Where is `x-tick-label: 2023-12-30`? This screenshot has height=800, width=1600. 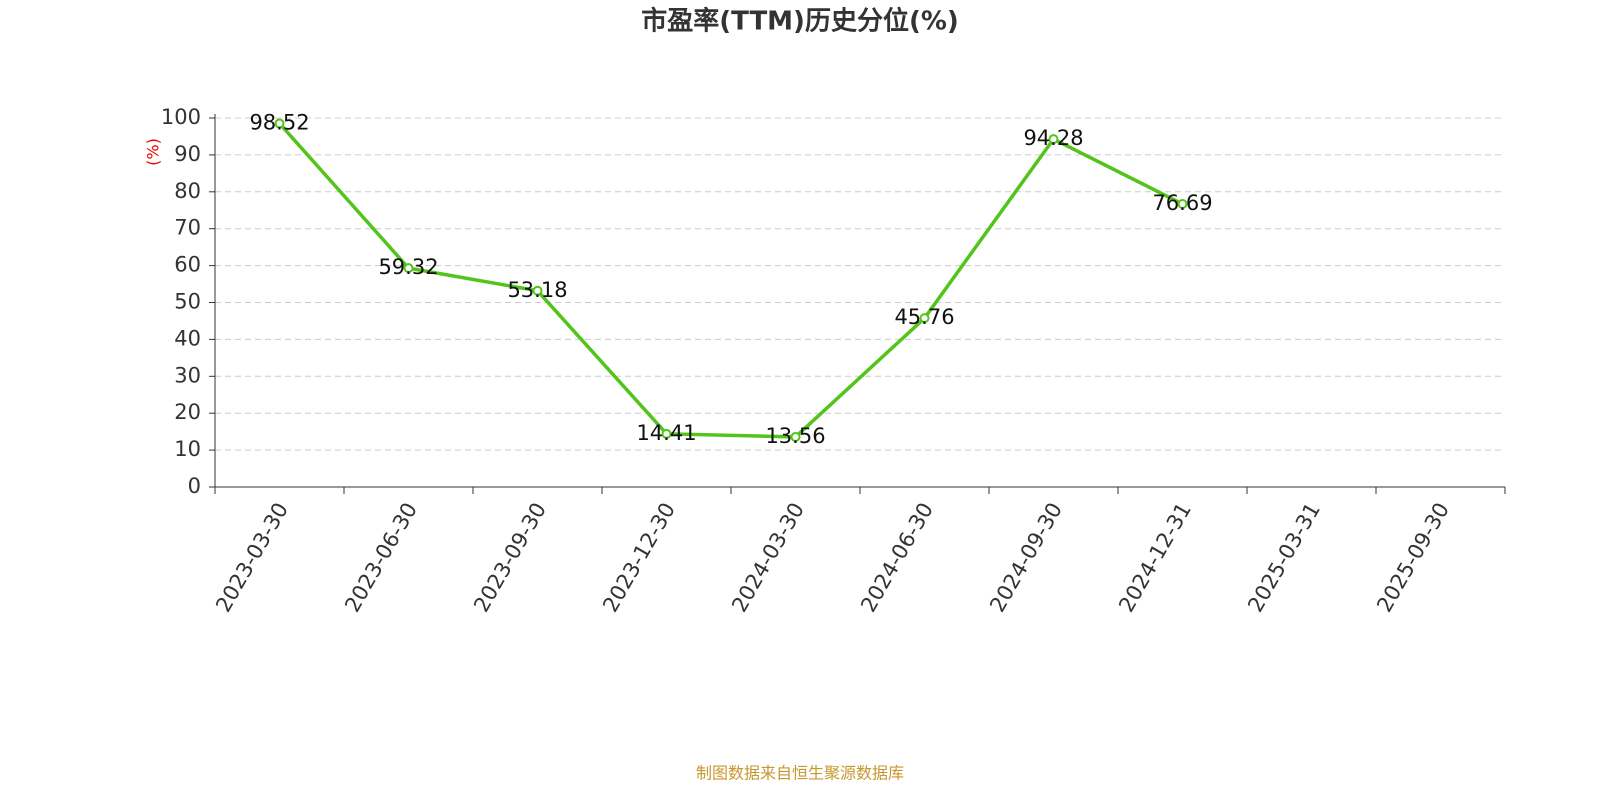 x-tick-label: 2023-12-30 is located at coordinates (639, 558).